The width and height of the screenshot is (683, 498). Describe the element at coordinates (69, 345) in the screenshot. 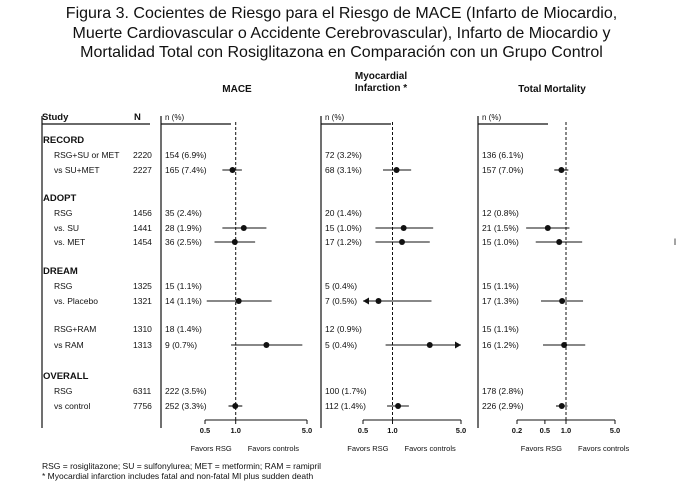

I see `row-label: vs RAM` at that location.